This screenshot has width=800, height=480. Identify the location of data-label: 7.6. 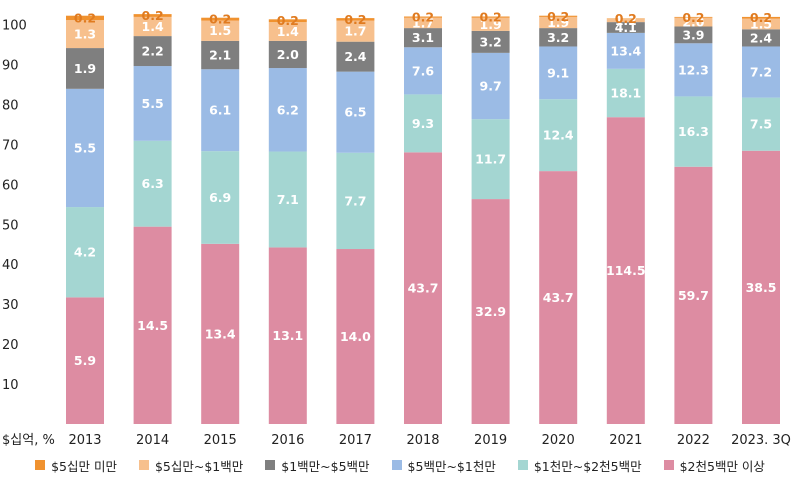
(423, 70).